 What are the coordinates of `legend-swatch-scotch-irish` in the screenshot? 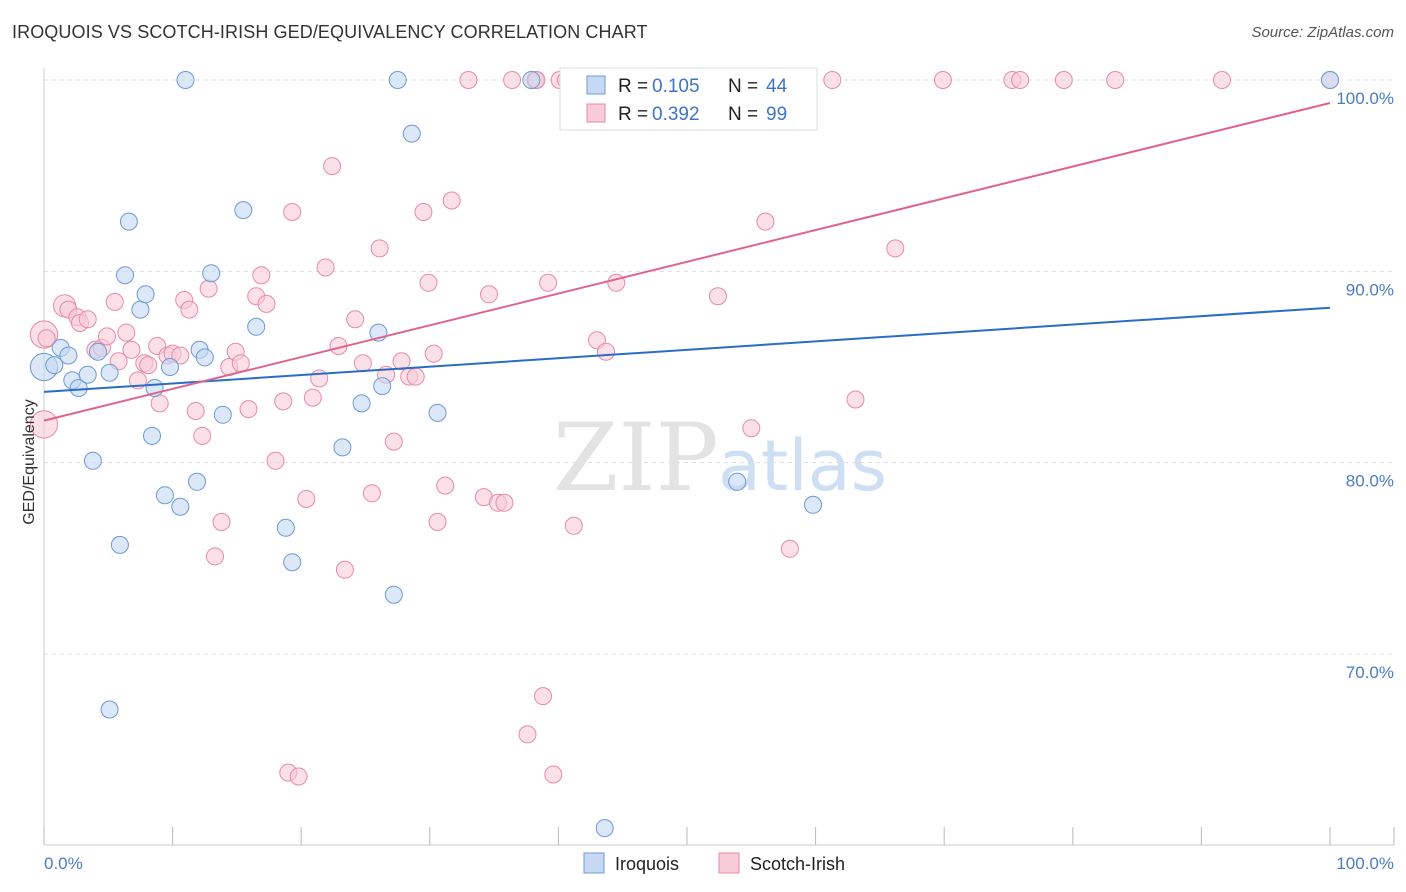 It's located at (596, 113).